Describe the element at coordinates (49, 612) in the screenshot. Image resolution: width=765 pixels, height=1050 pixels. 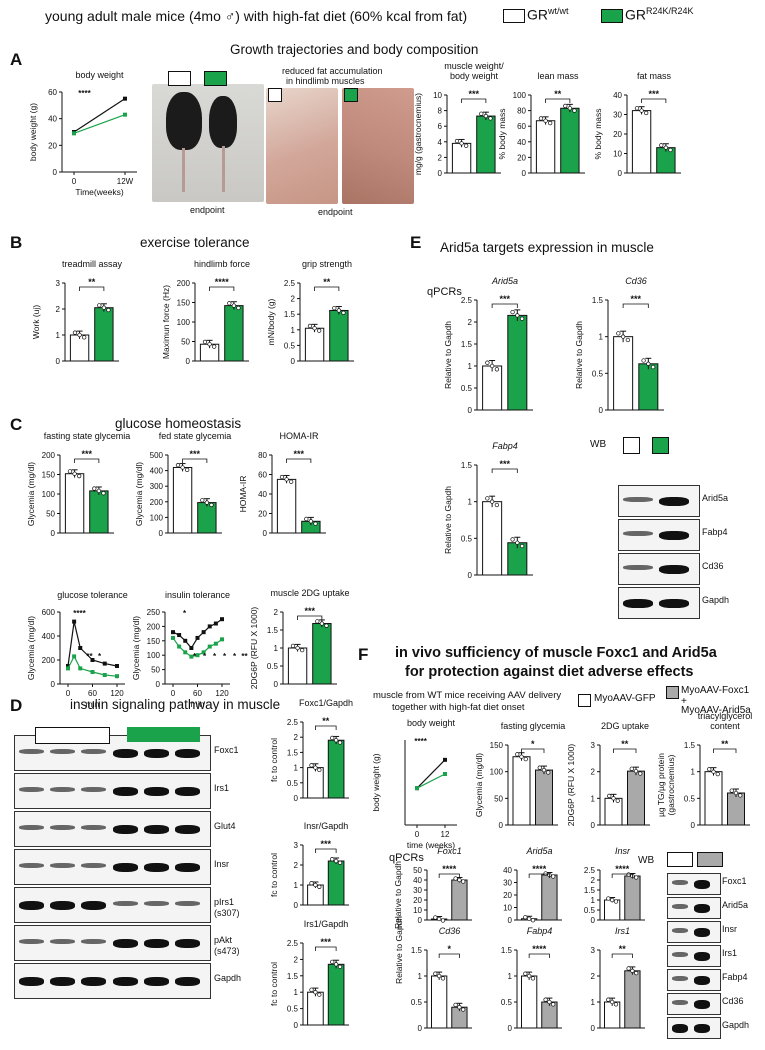
I see `y-tick-label: 600` at that location.